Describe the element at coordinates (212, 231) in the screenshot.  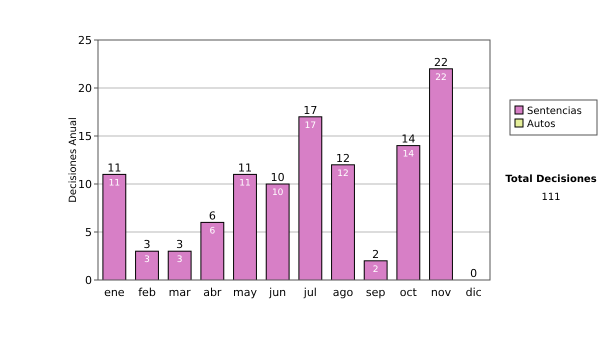
I see `data-label: 6` at that location.